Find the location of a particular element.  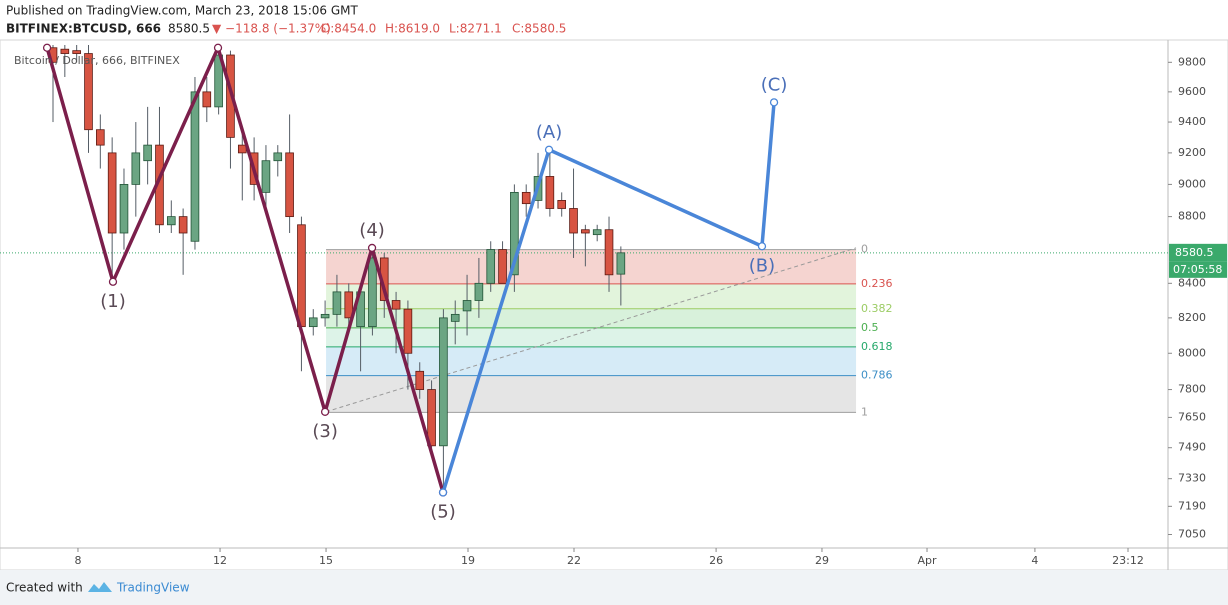

y-tick-label: 9600 is located at coordinates (1192, 91).